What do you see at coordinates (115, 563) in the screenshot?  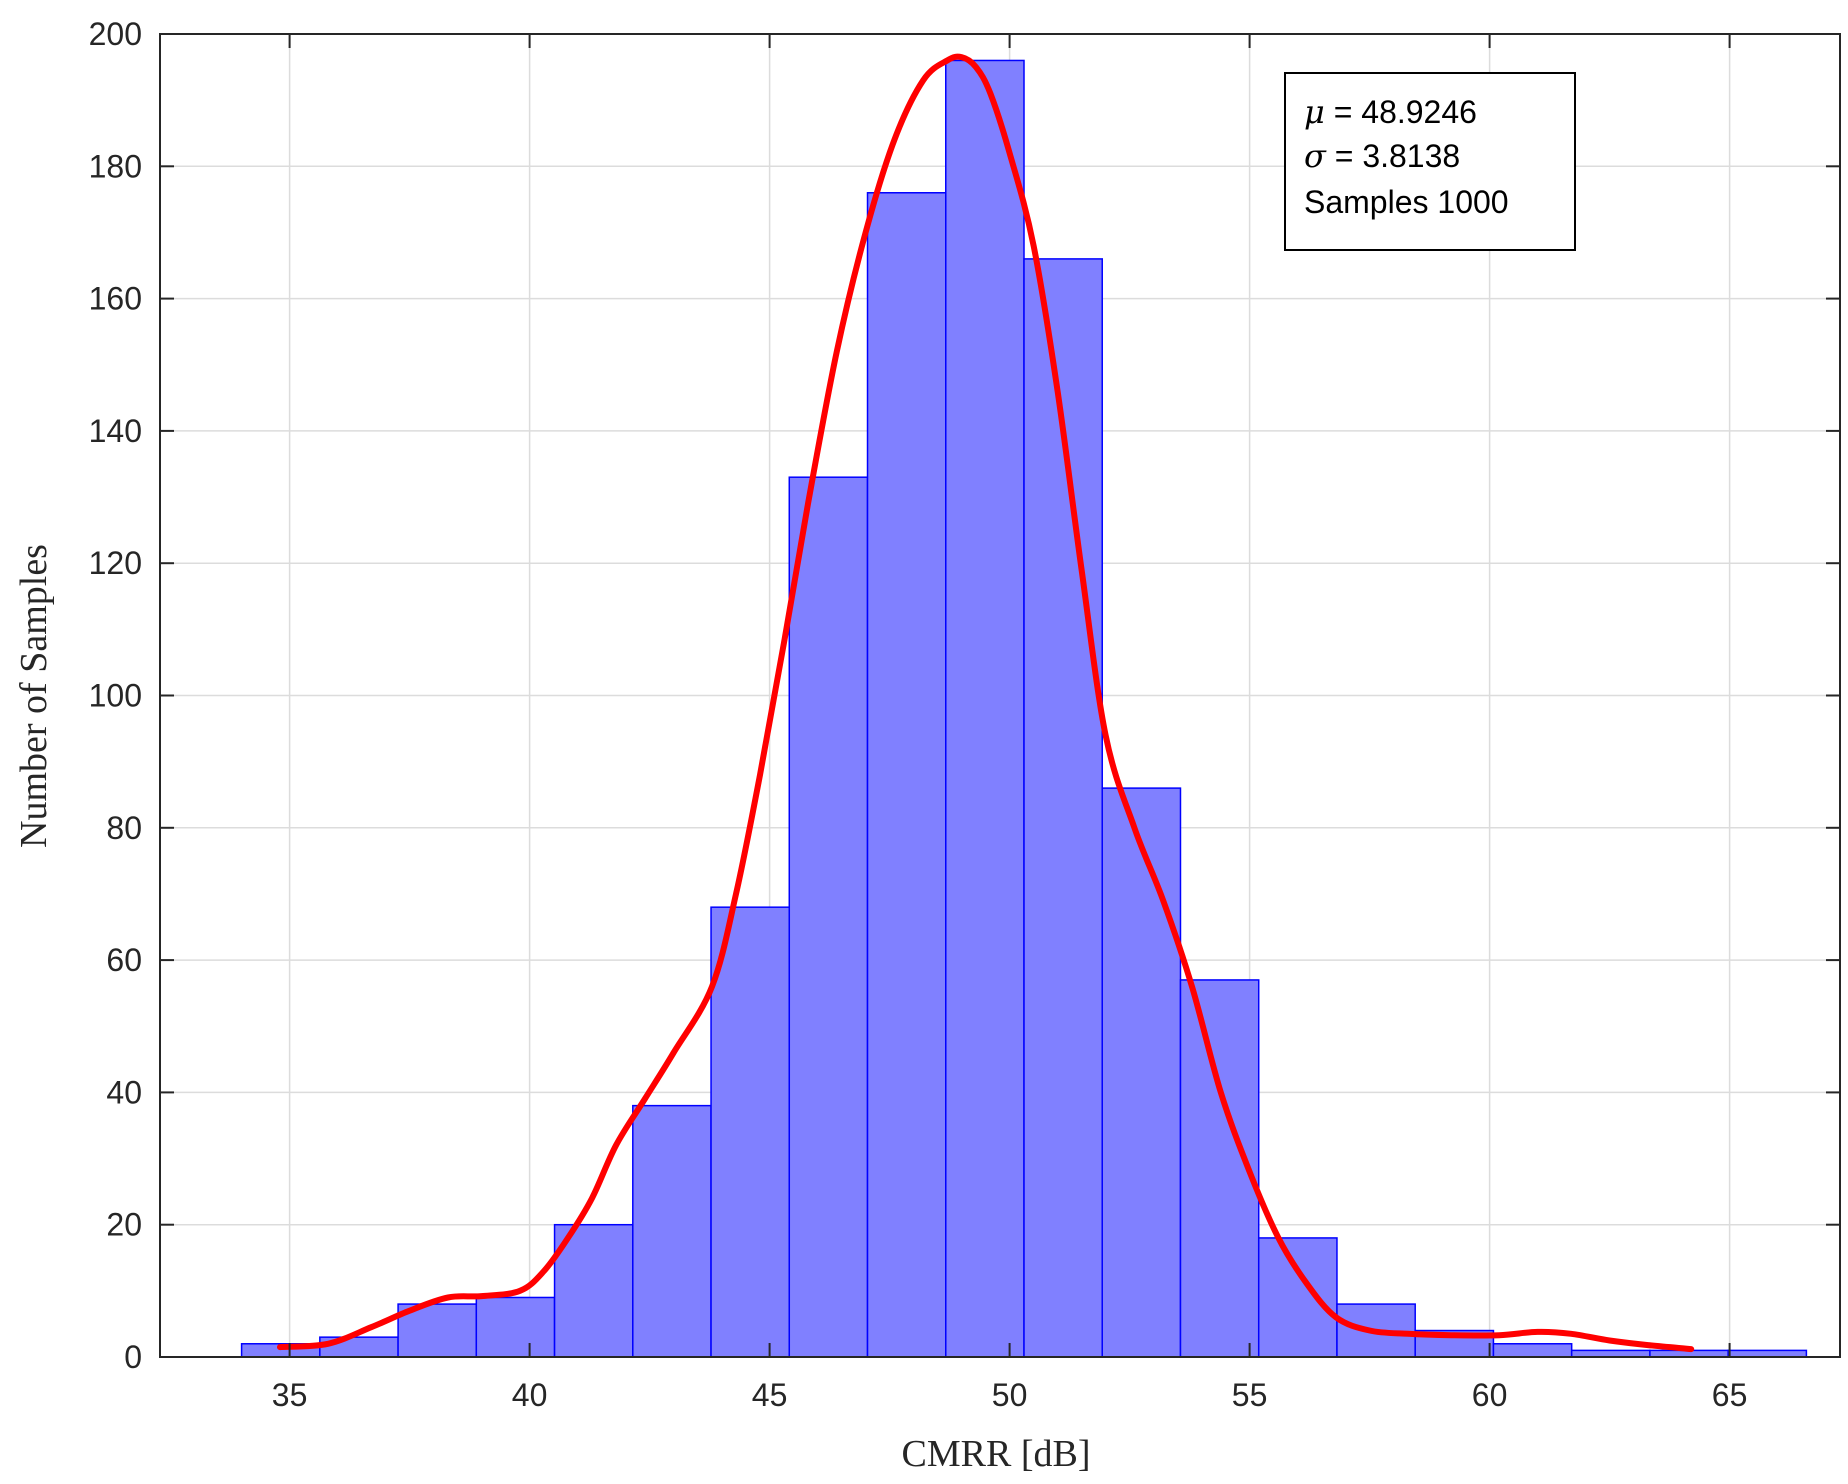 I see `y-tick-label: 120` at bounding box center [115, 563].